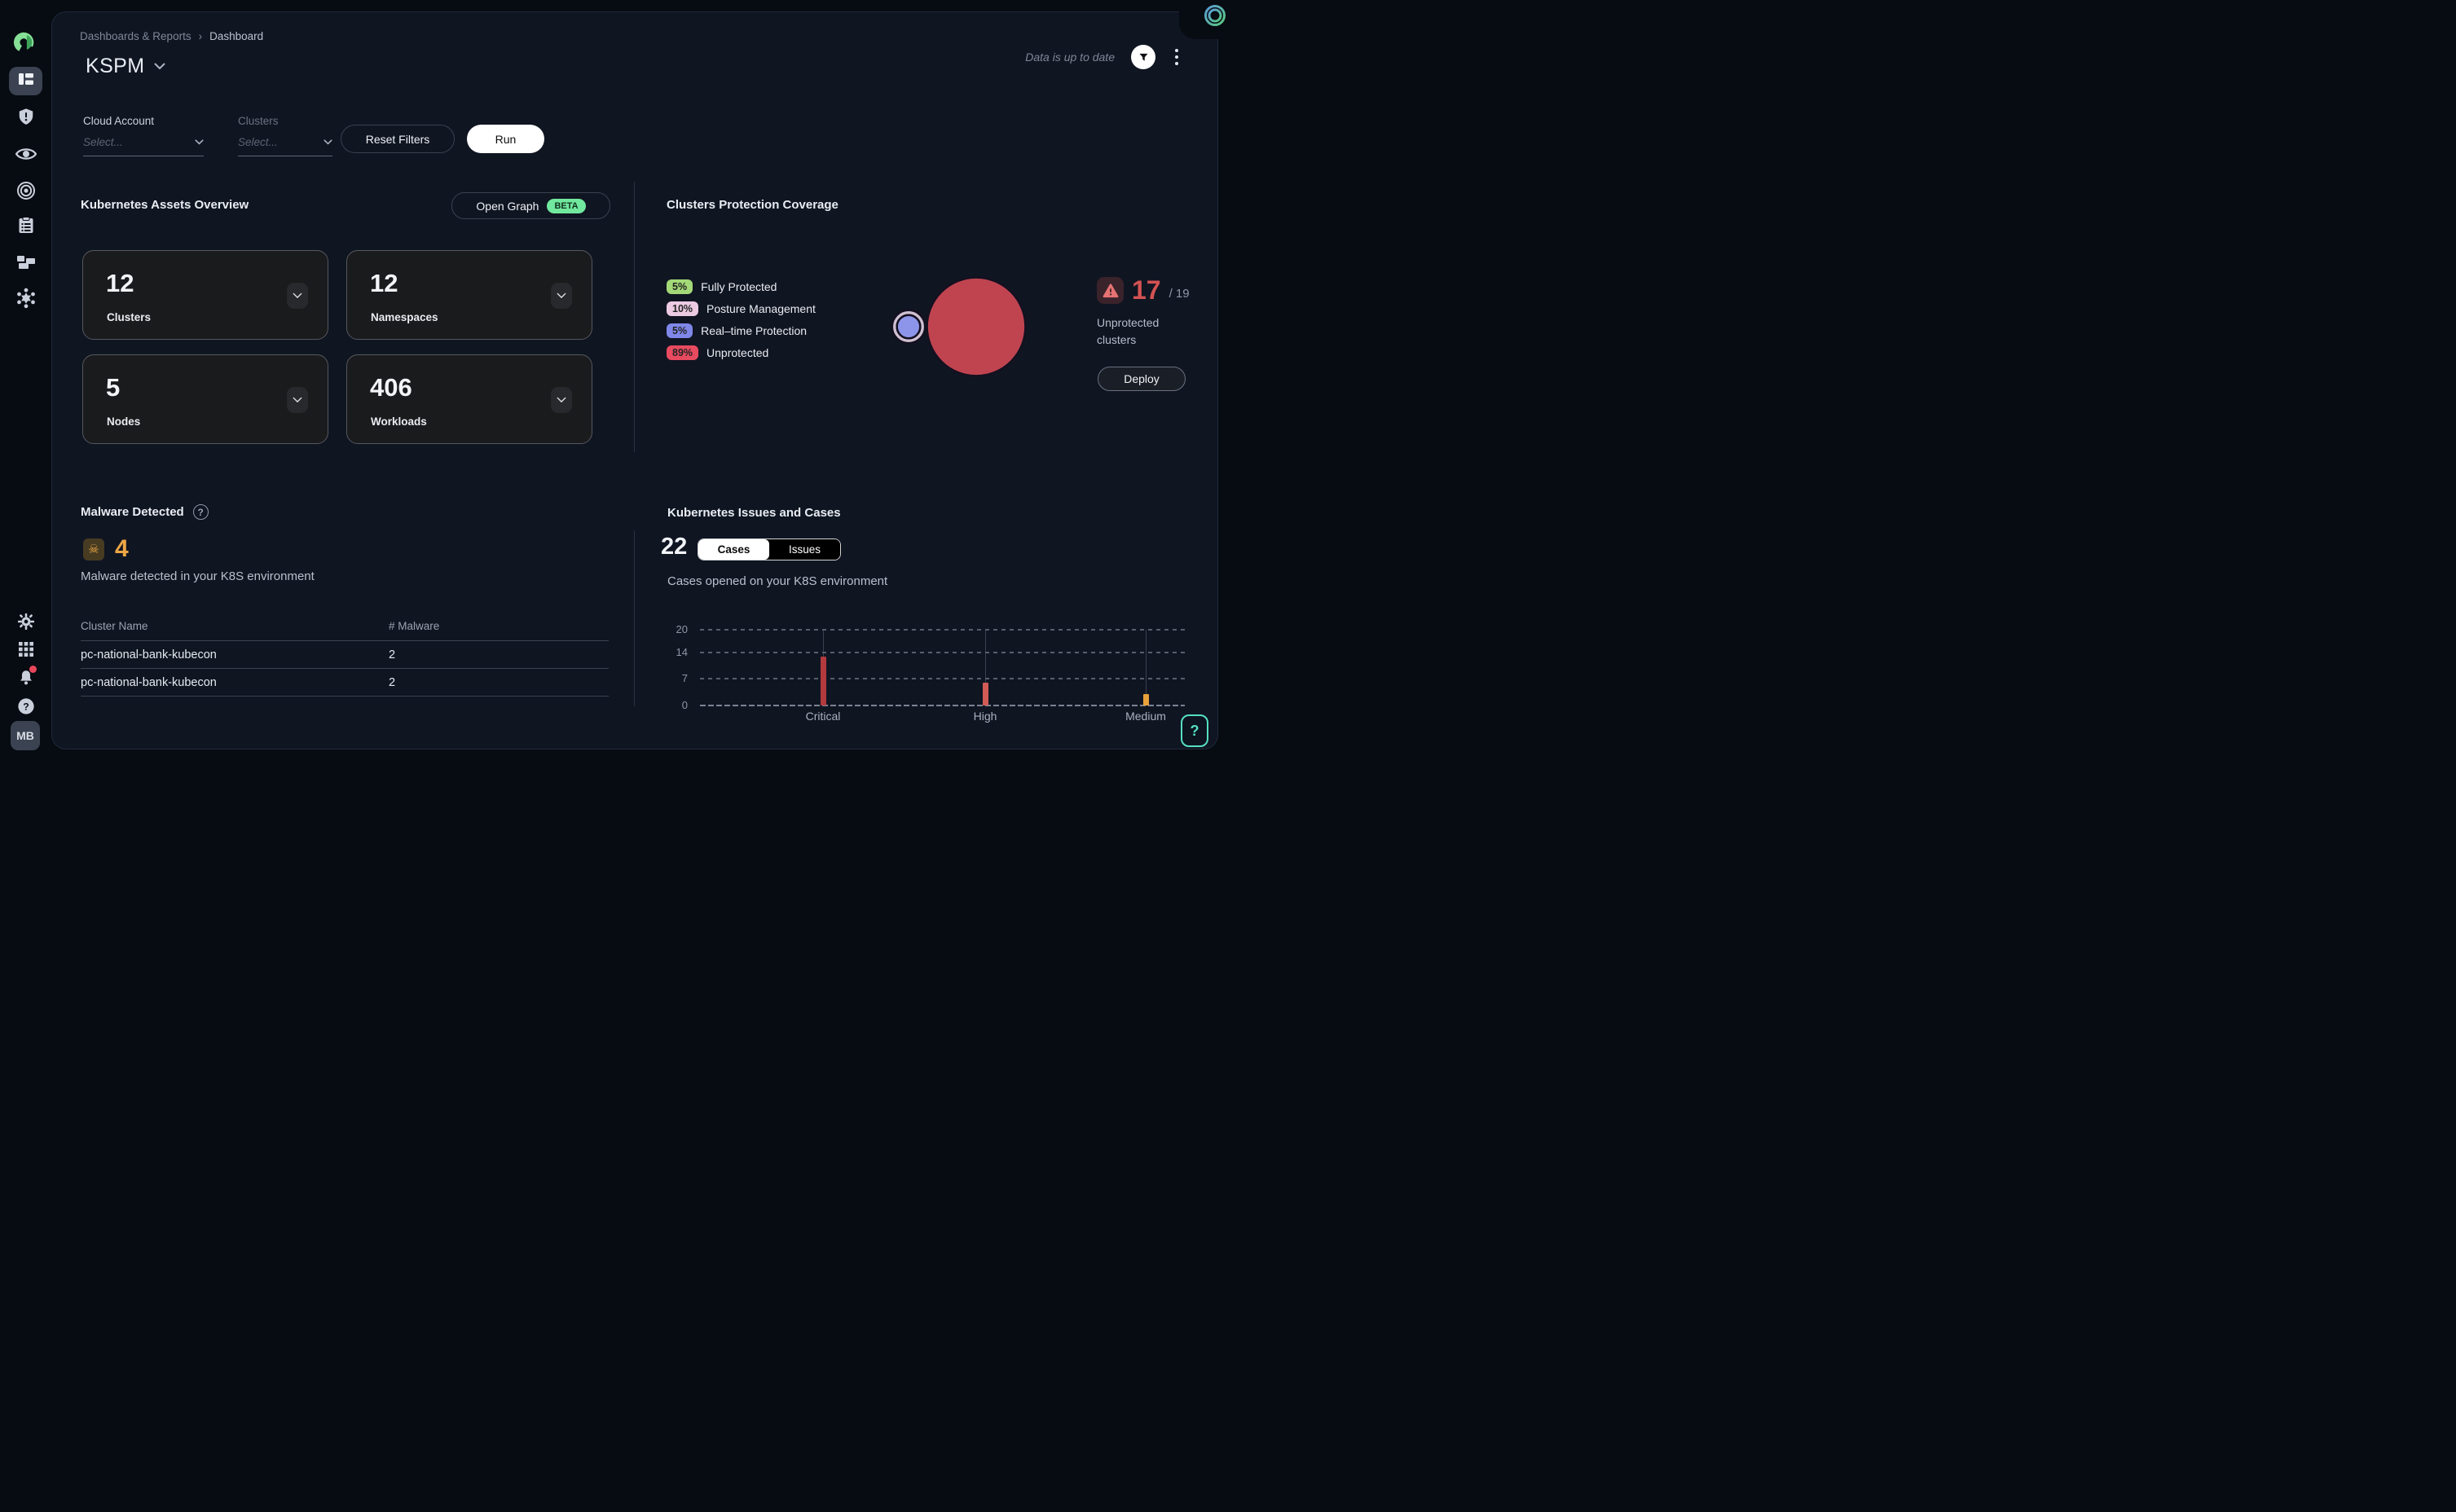  Describe the element at coordinates (345, 626) in the screenshot. I see `malware-table-header: Cluster Name # Malware` at that location.